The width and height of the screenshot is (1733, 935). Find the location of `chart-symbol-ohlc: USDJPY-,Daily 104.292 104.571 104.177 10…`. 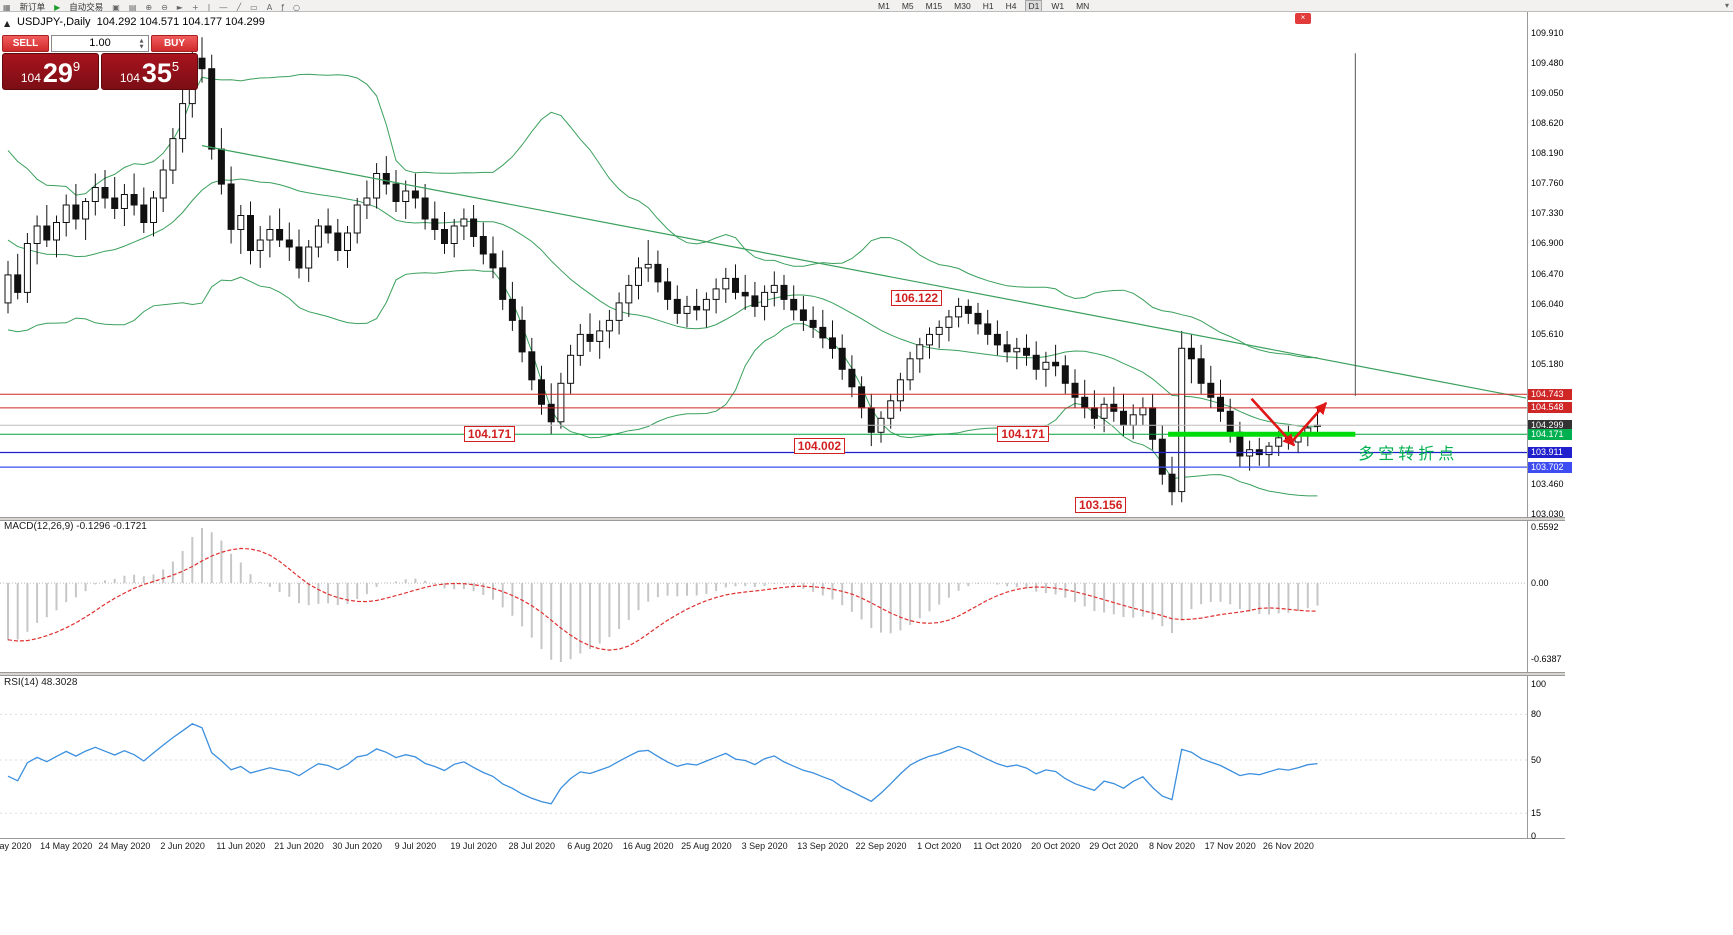

chart-symbol-ohlc: USDJPY-,Daily 104.292 104.571 104.177 10… is located at coordinates (141, 22).